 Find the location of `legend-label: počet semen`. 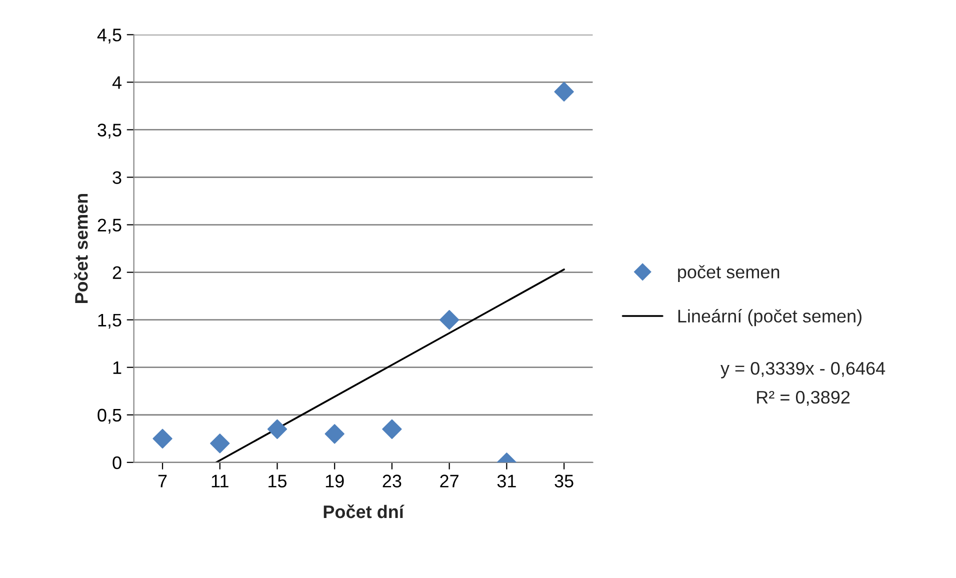

legend-label: počet semen is located at coordinates (729, 273).